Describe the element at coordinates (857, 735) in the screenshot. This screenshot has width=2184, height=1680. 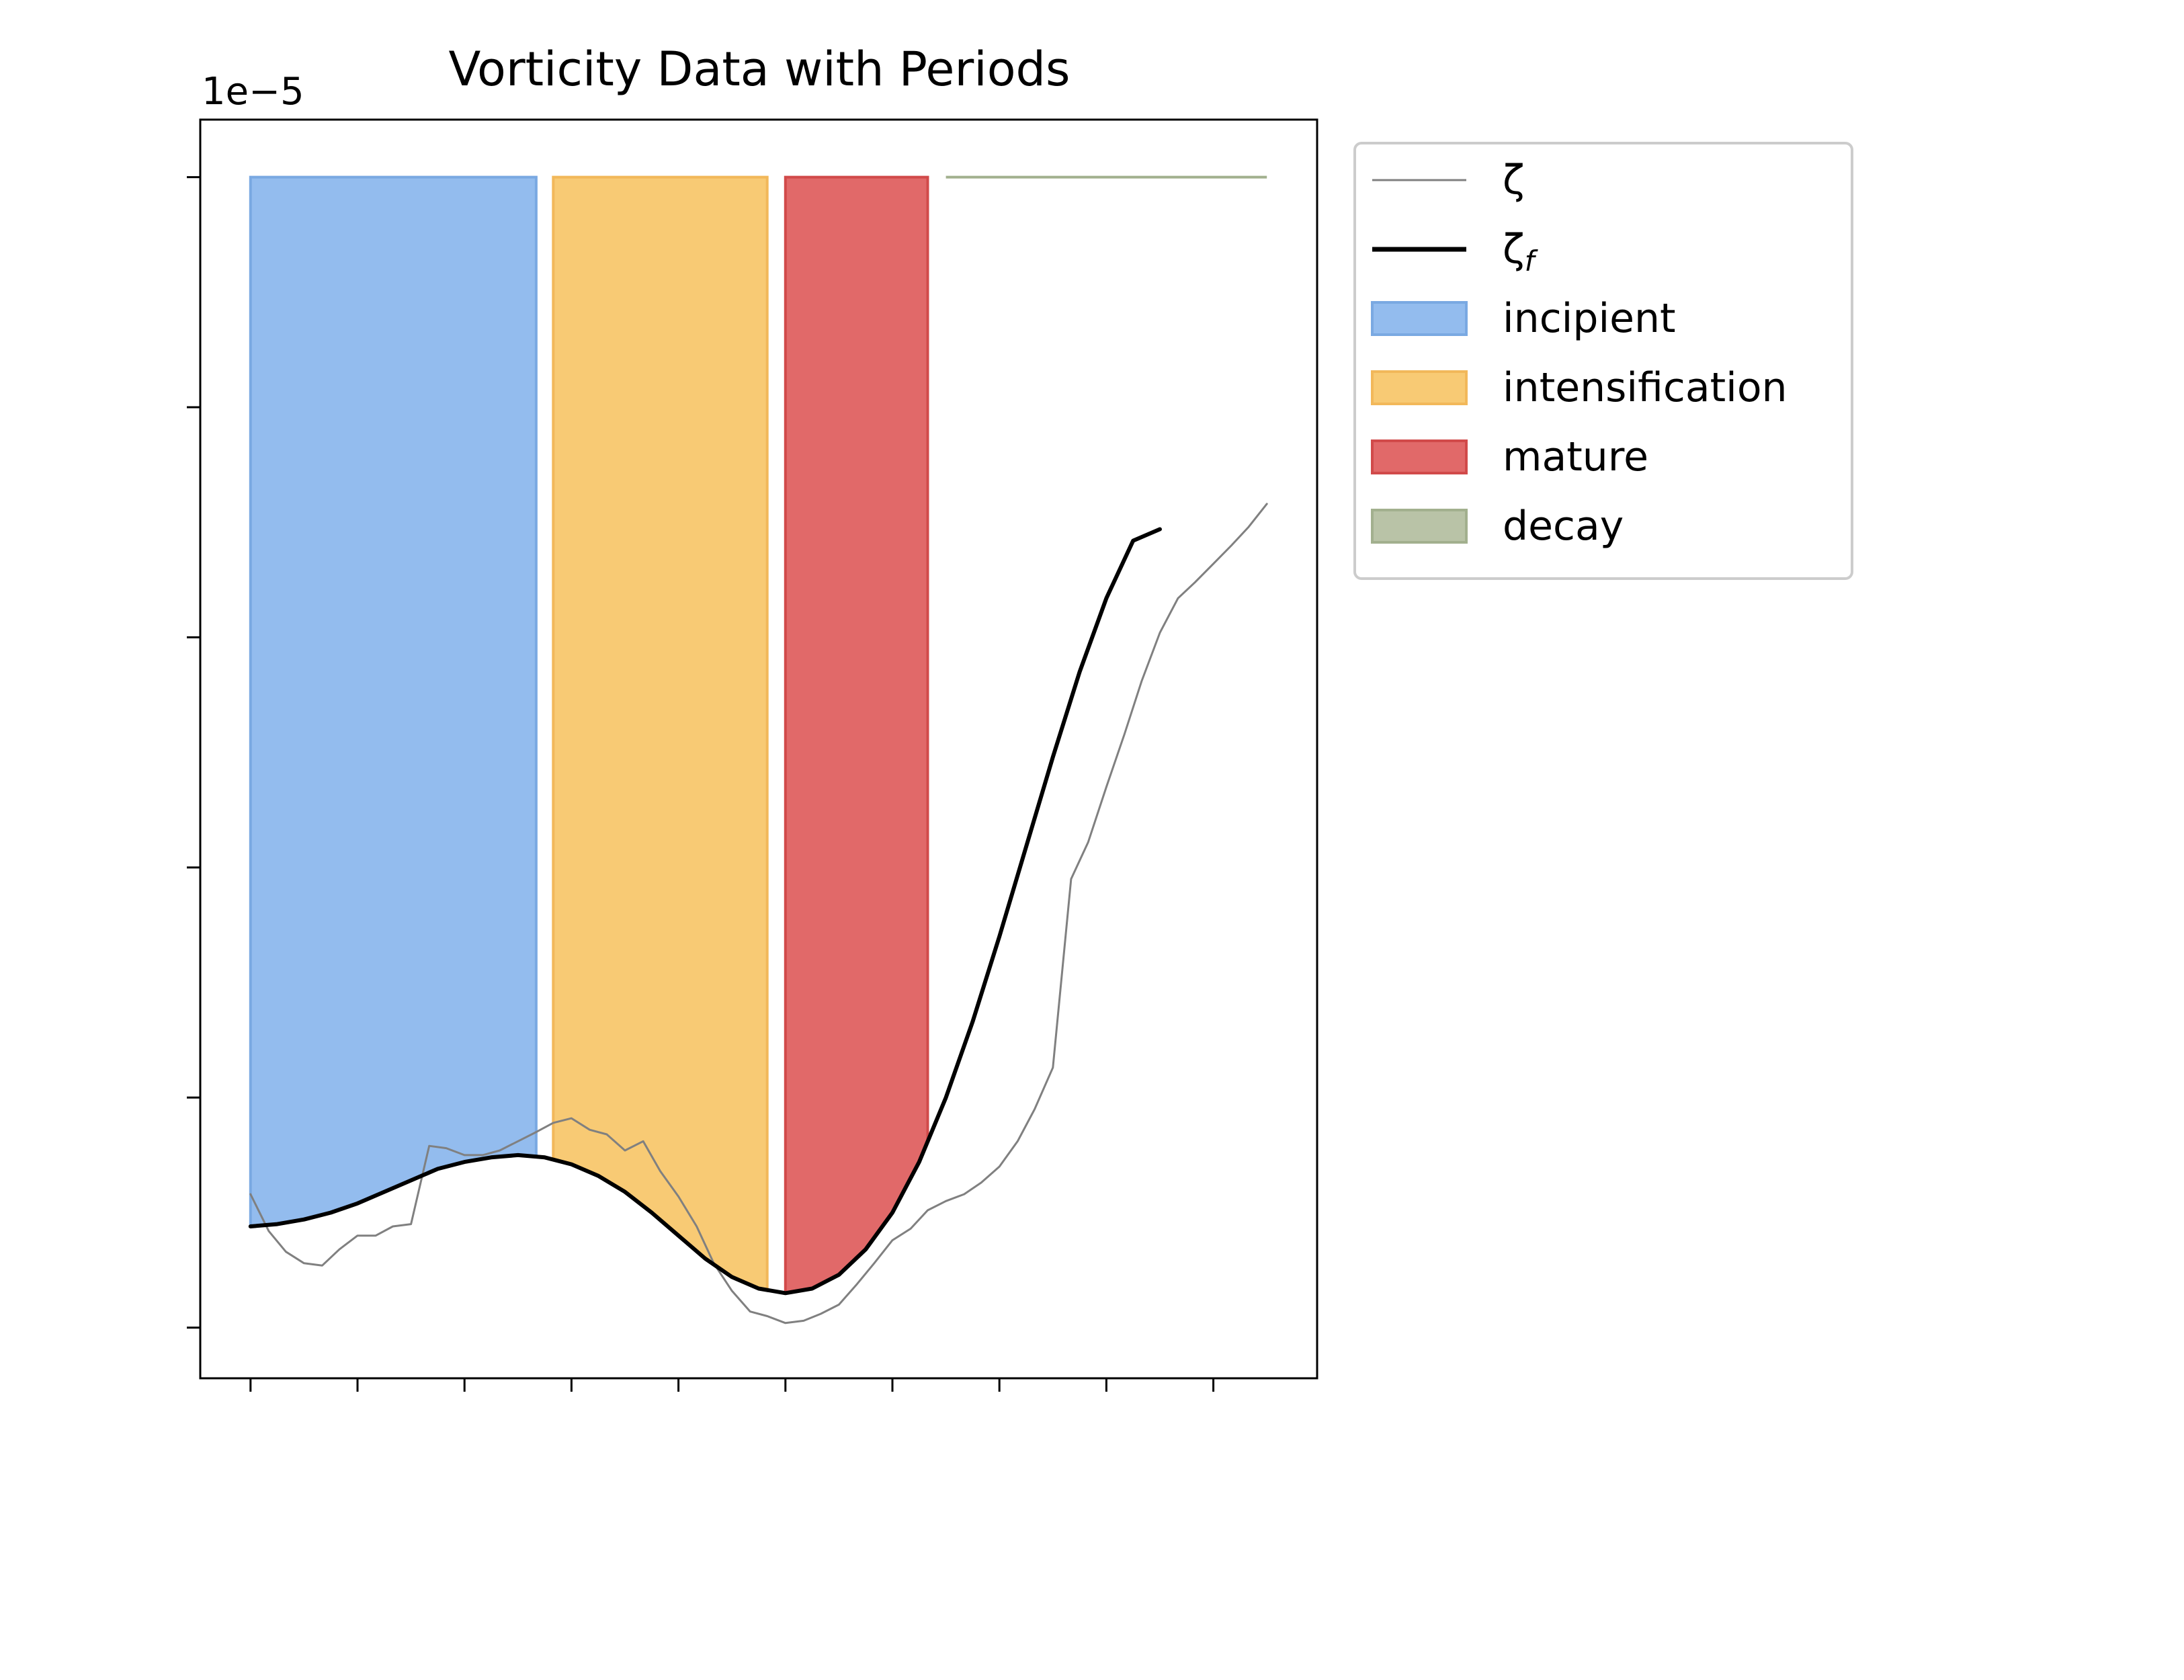
I see `period-band-mature` at that location.